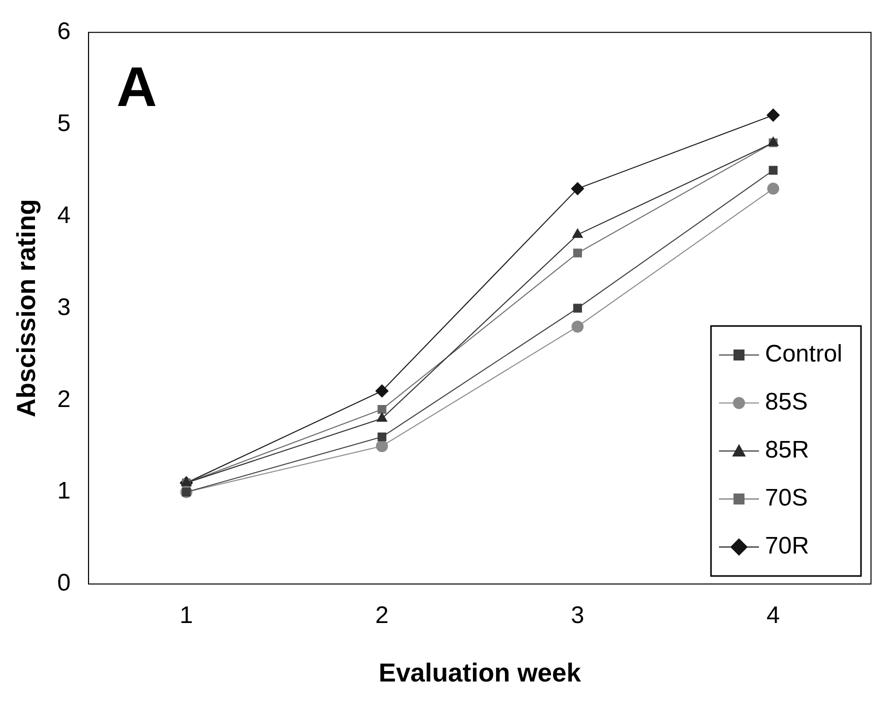  I want to click on x-tick-label: 3, so click(577, 616).